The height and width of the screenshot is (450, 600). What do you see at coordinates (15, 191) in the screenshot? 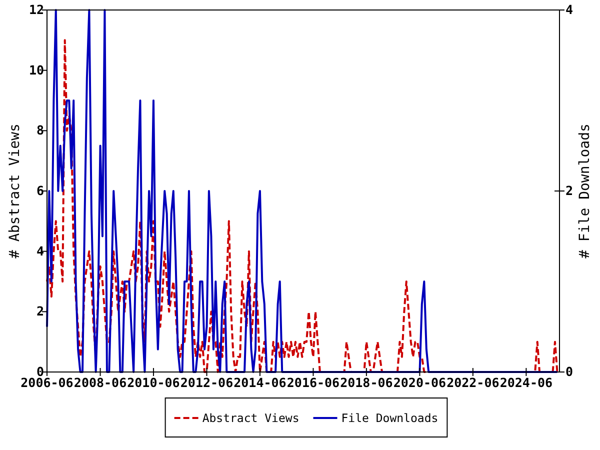
I see `y-axis-title: # Abstract Views` at bounding box center [15, 191].